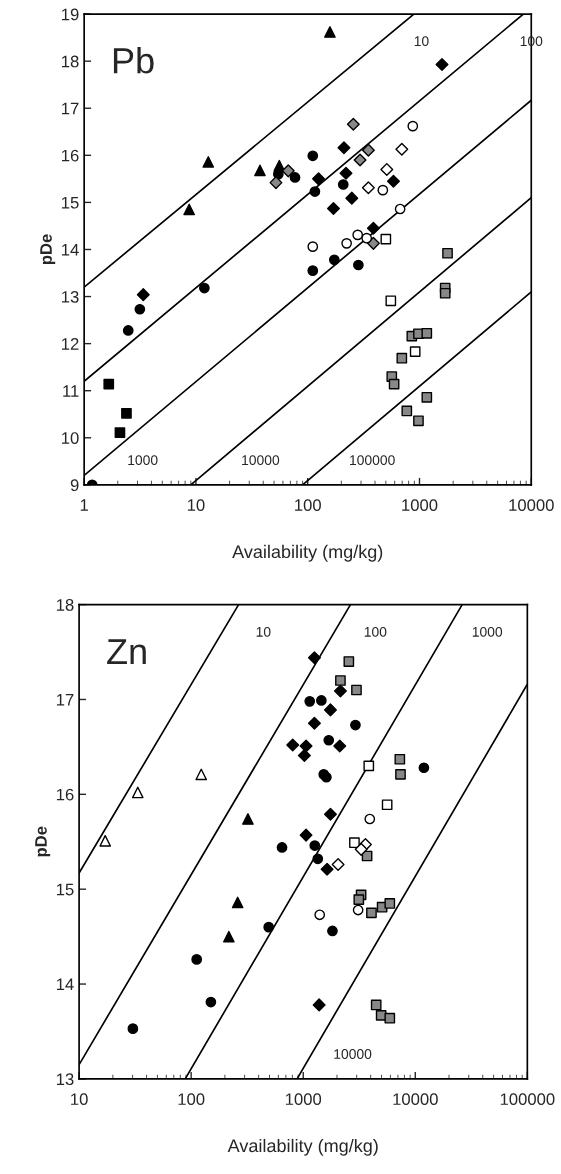  What do you see at coordinates (84, 505) in the screenshot?
I see `x-tick-label: 1` at bounding box center [84, 505].